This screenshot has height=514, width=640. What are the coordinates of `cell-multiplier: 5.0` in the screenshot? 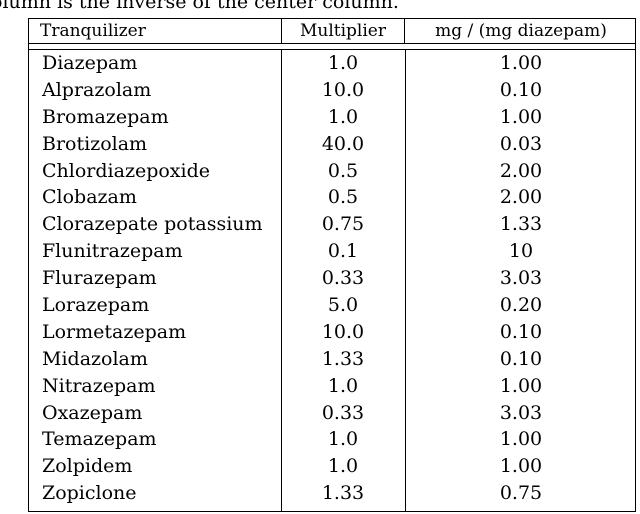 It's located at (343, 305).